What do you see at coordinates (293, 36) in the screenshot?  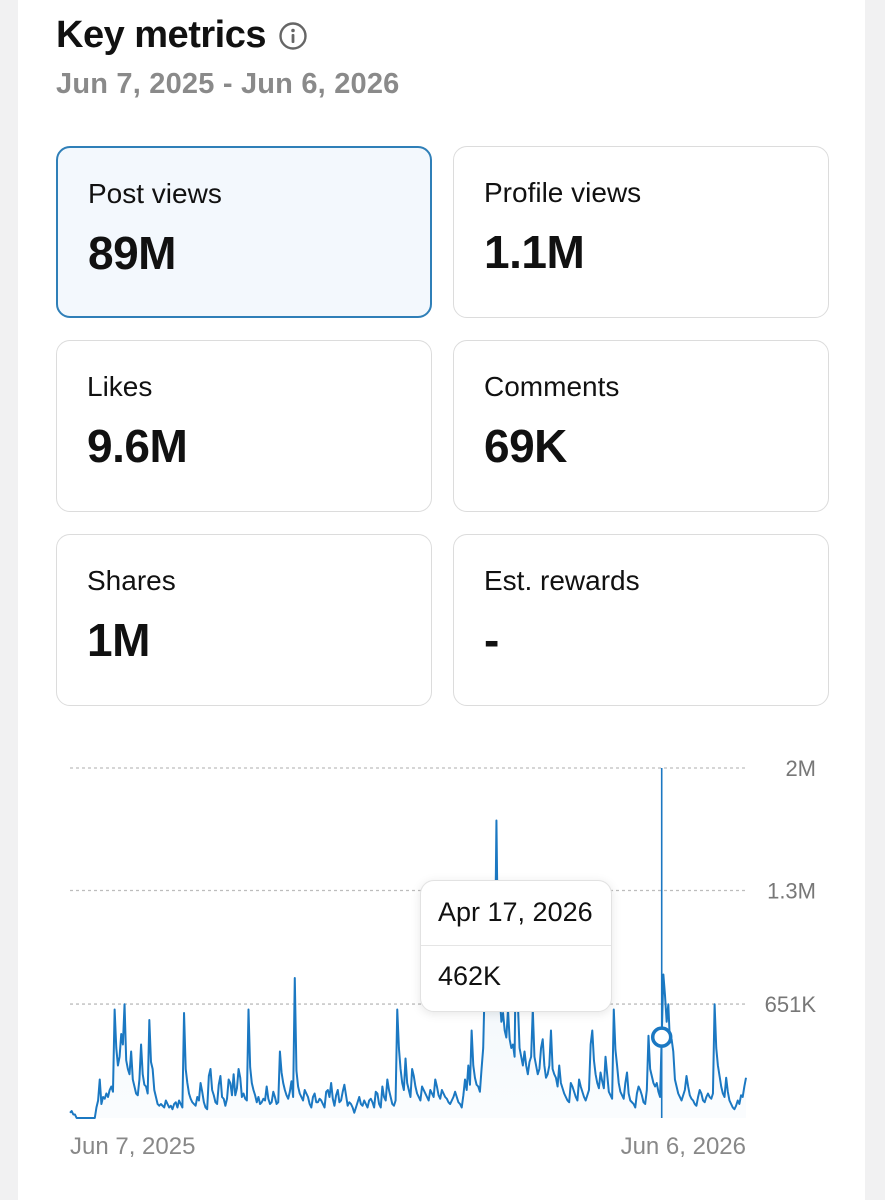 I see `info-circle-icon` at bounding box center [293, 36].